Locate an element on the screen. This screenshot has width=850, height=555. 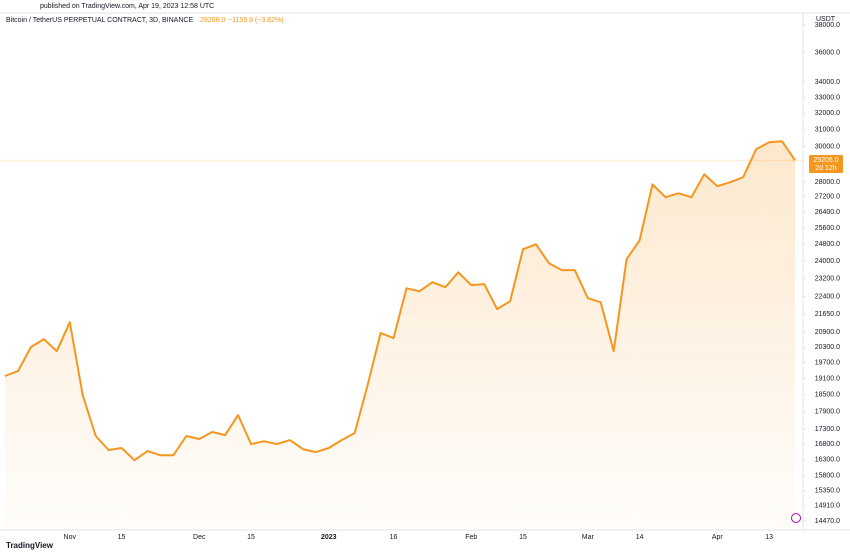
brand: TradingView is located at coordinates (30, 545).